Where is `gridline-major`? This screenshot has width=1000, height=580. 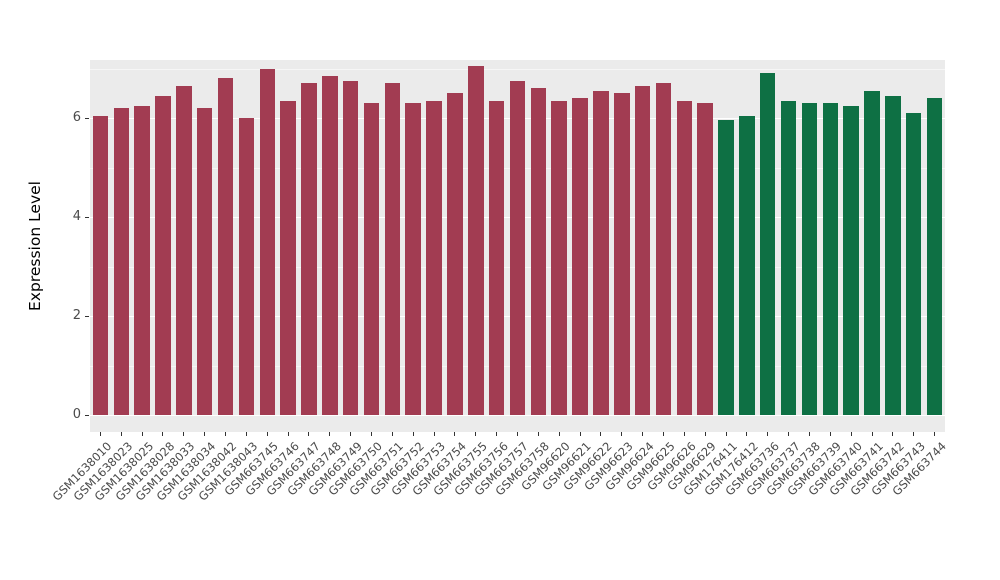
gridline-major is located at coordinates (517, 415).